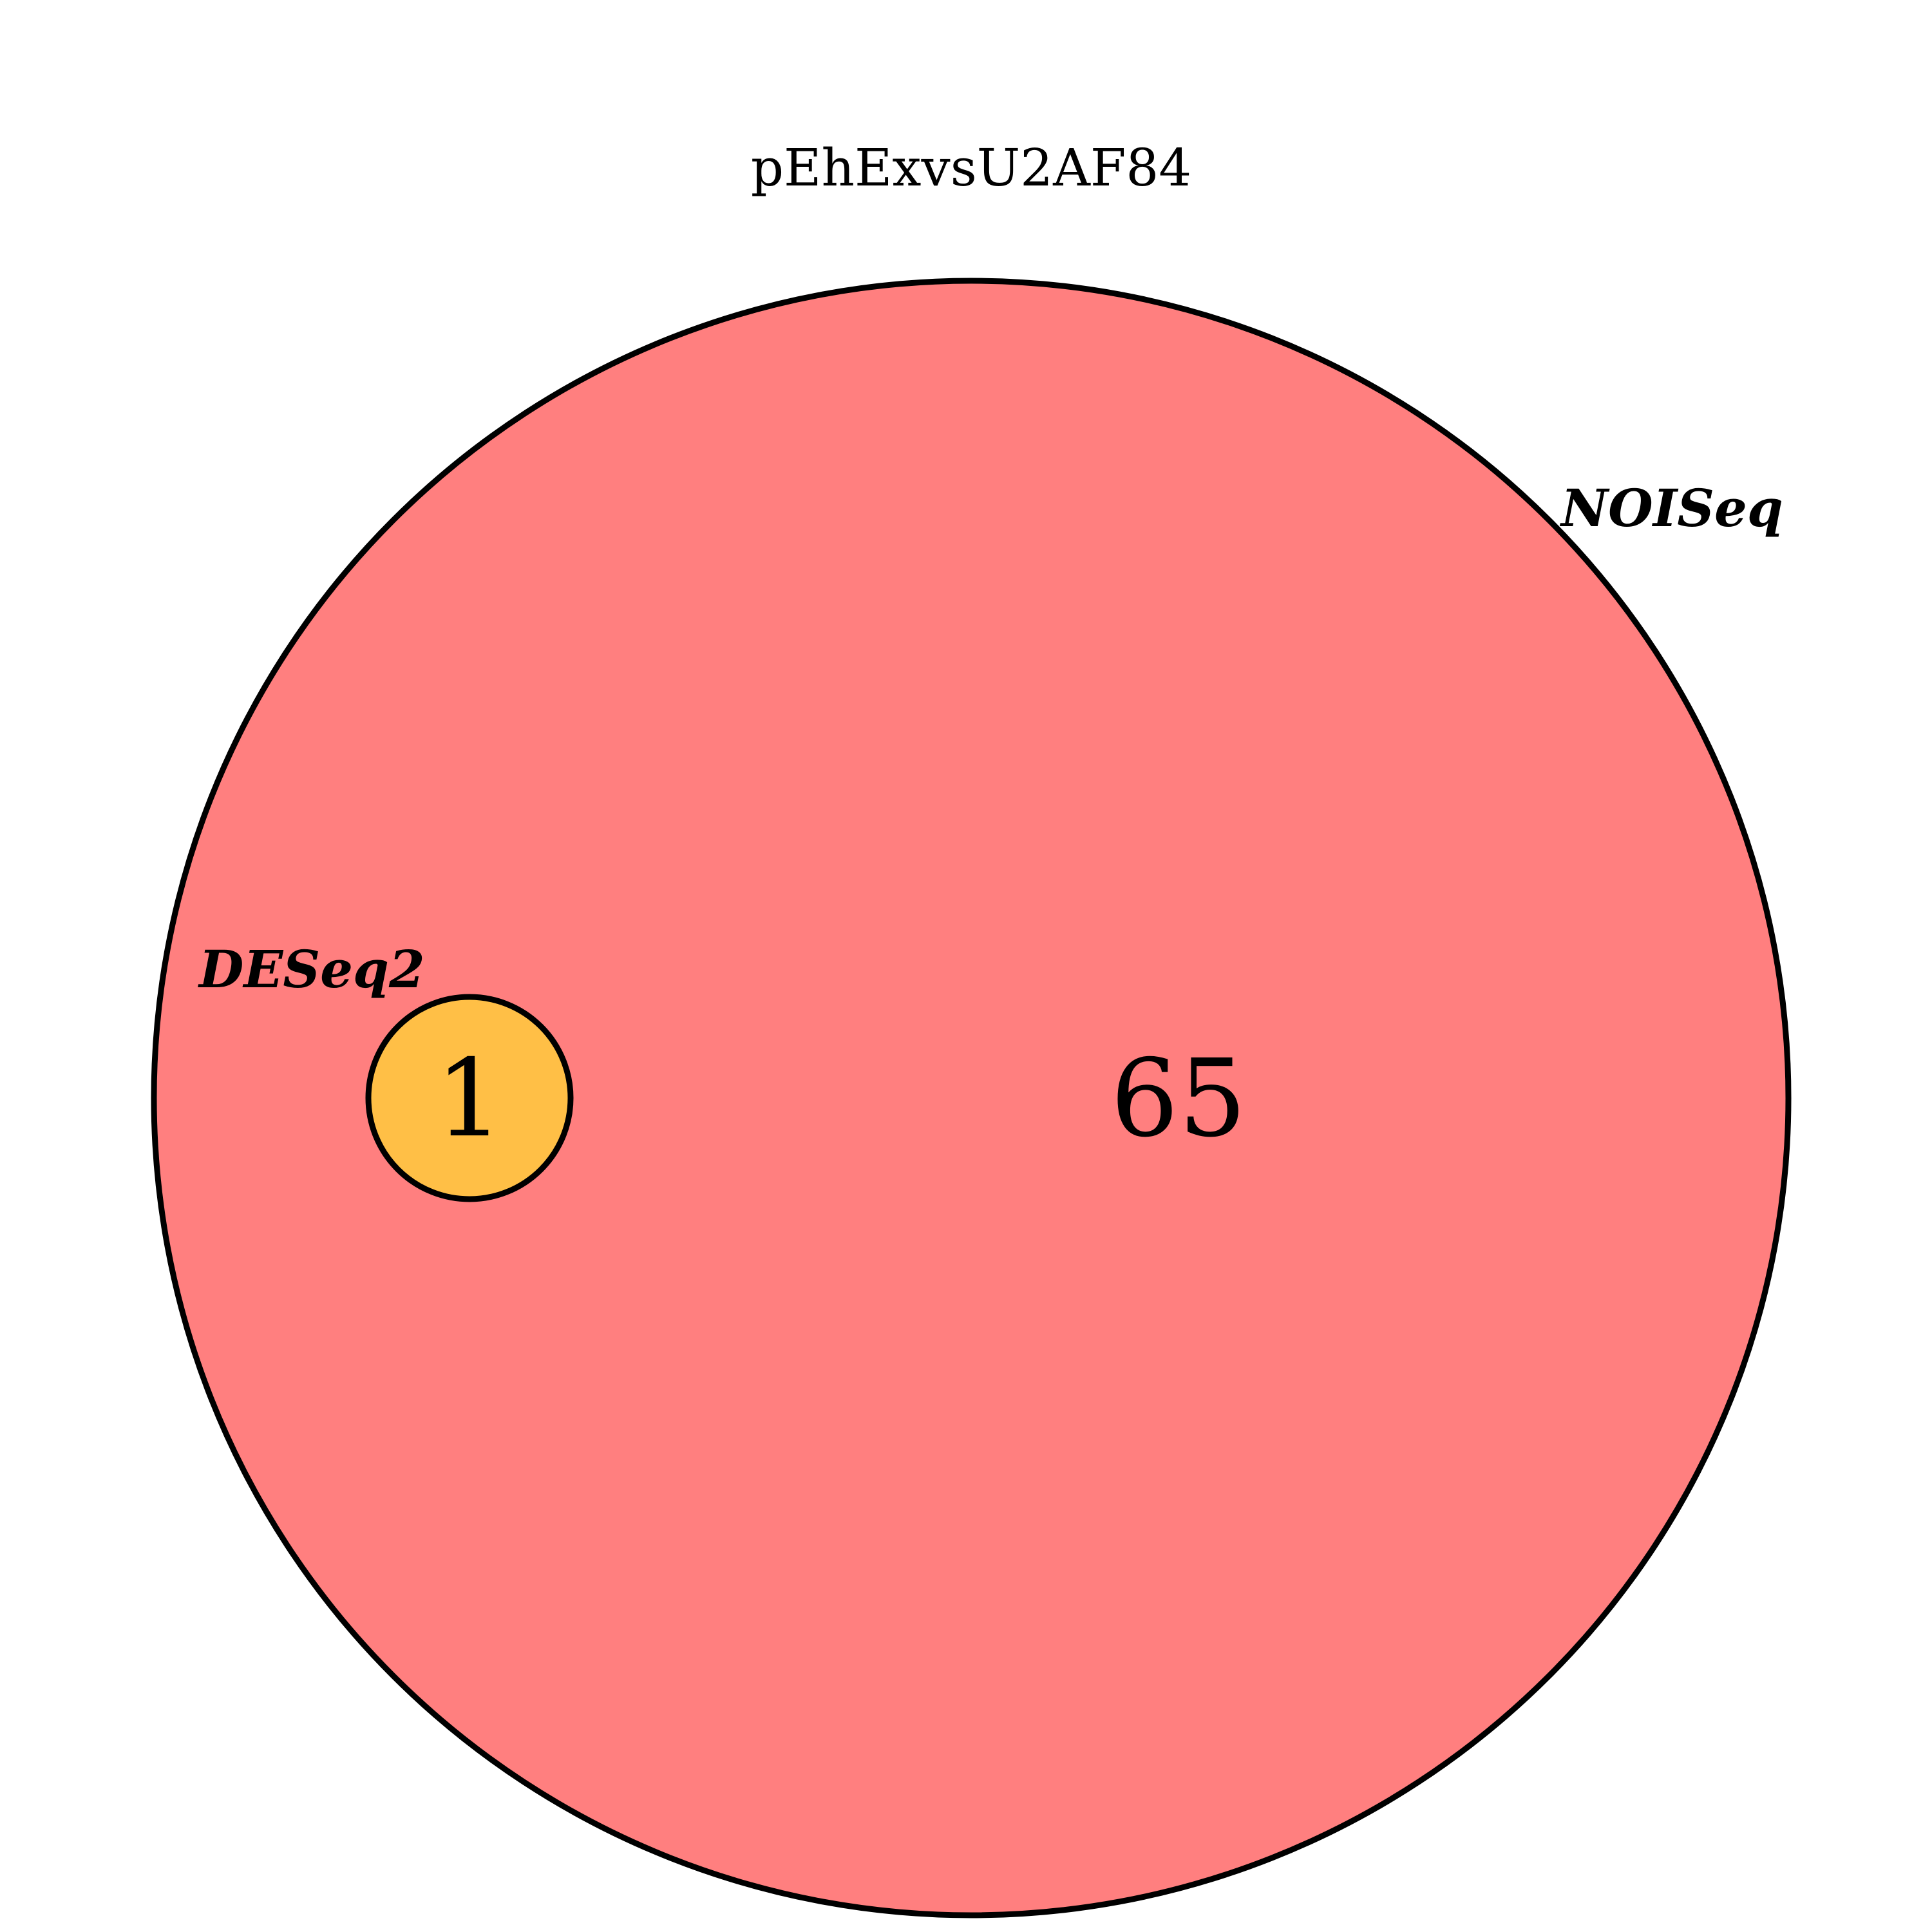 This screenshot has width=1932, height=1932. Describe the element at coordinates (311, 969) in the screenshot. I see `deseq2-label: DESeq2` at that location.